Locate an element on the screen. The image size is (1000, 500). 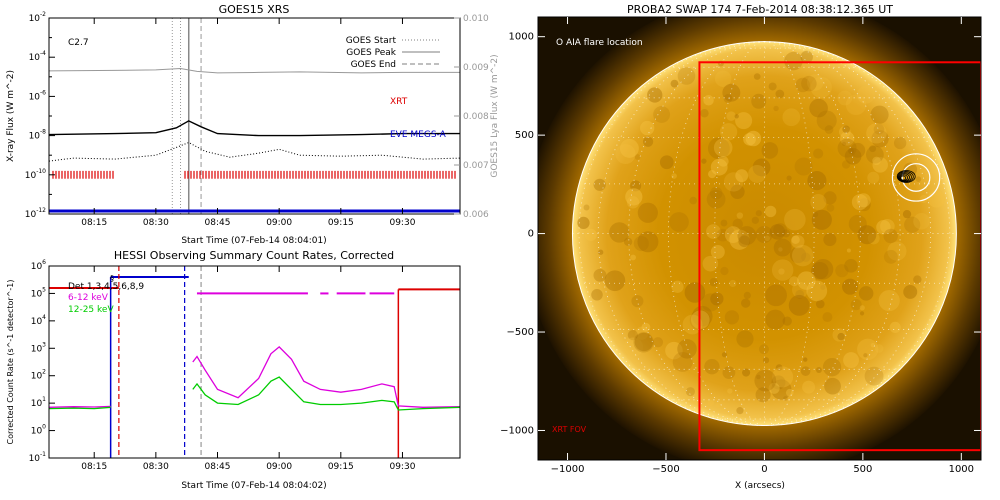
hessi-xtick-label: 09:30 is located at coordinates (402, 467).